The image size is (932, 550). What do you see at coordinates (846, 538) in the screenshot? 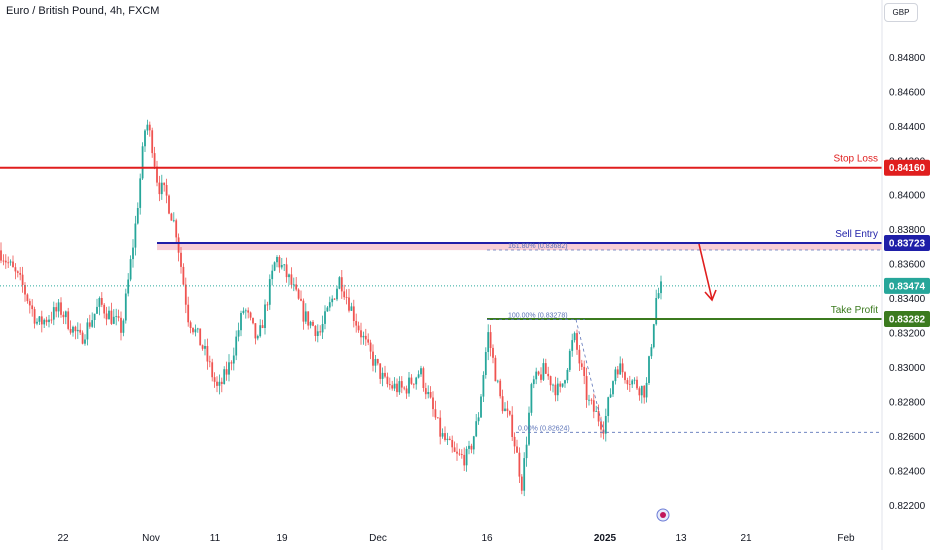
I see `date-tick-label: Feb` at bounding box center [846, 538].